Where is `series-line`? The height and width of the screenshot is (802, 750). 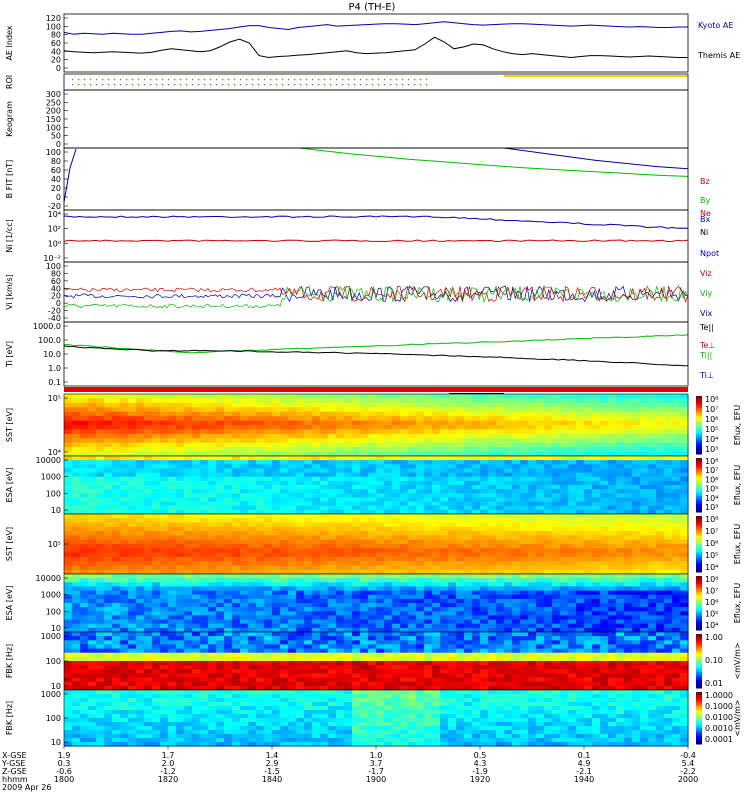
series-line is located at coordinates (376, 241).